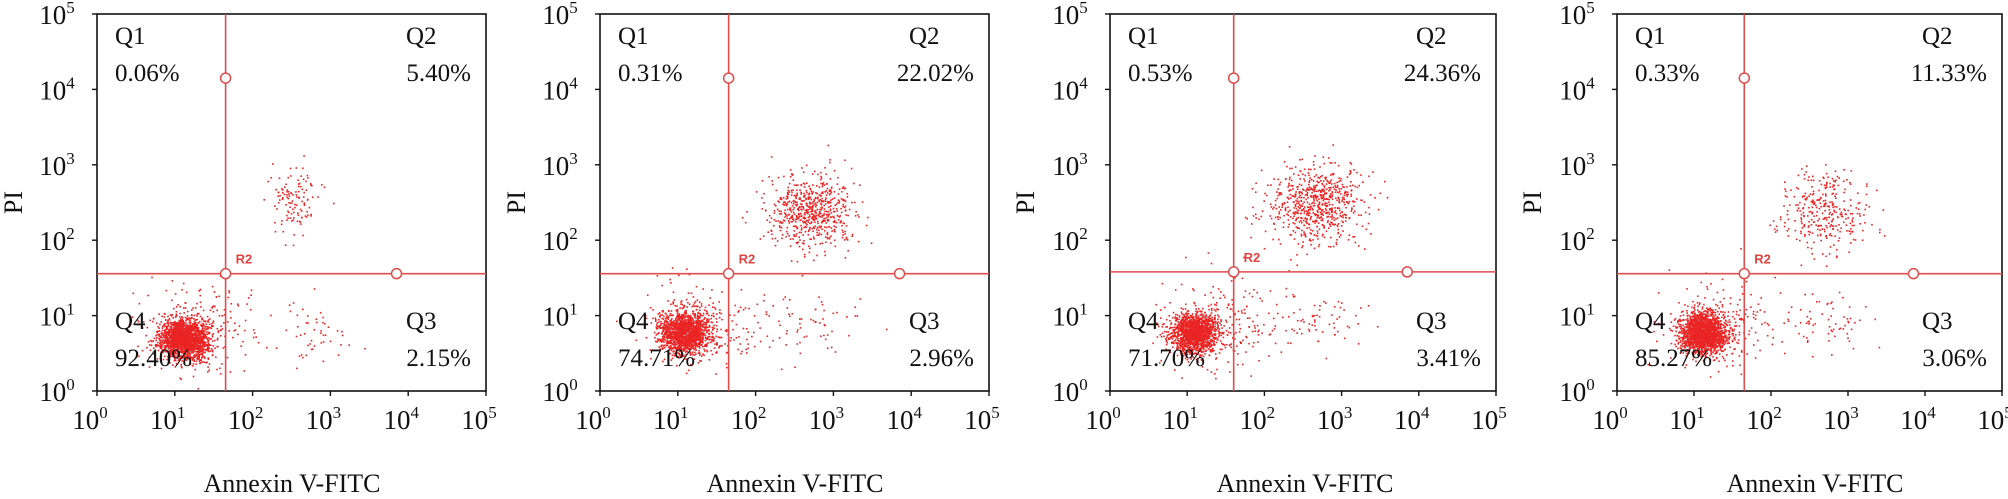 The image size is (2008, 499). What do you see at coordinates (924, 321) in the screenshot?
I see `quadrant-label-q3: Q3` at bounding box center [924, 321].